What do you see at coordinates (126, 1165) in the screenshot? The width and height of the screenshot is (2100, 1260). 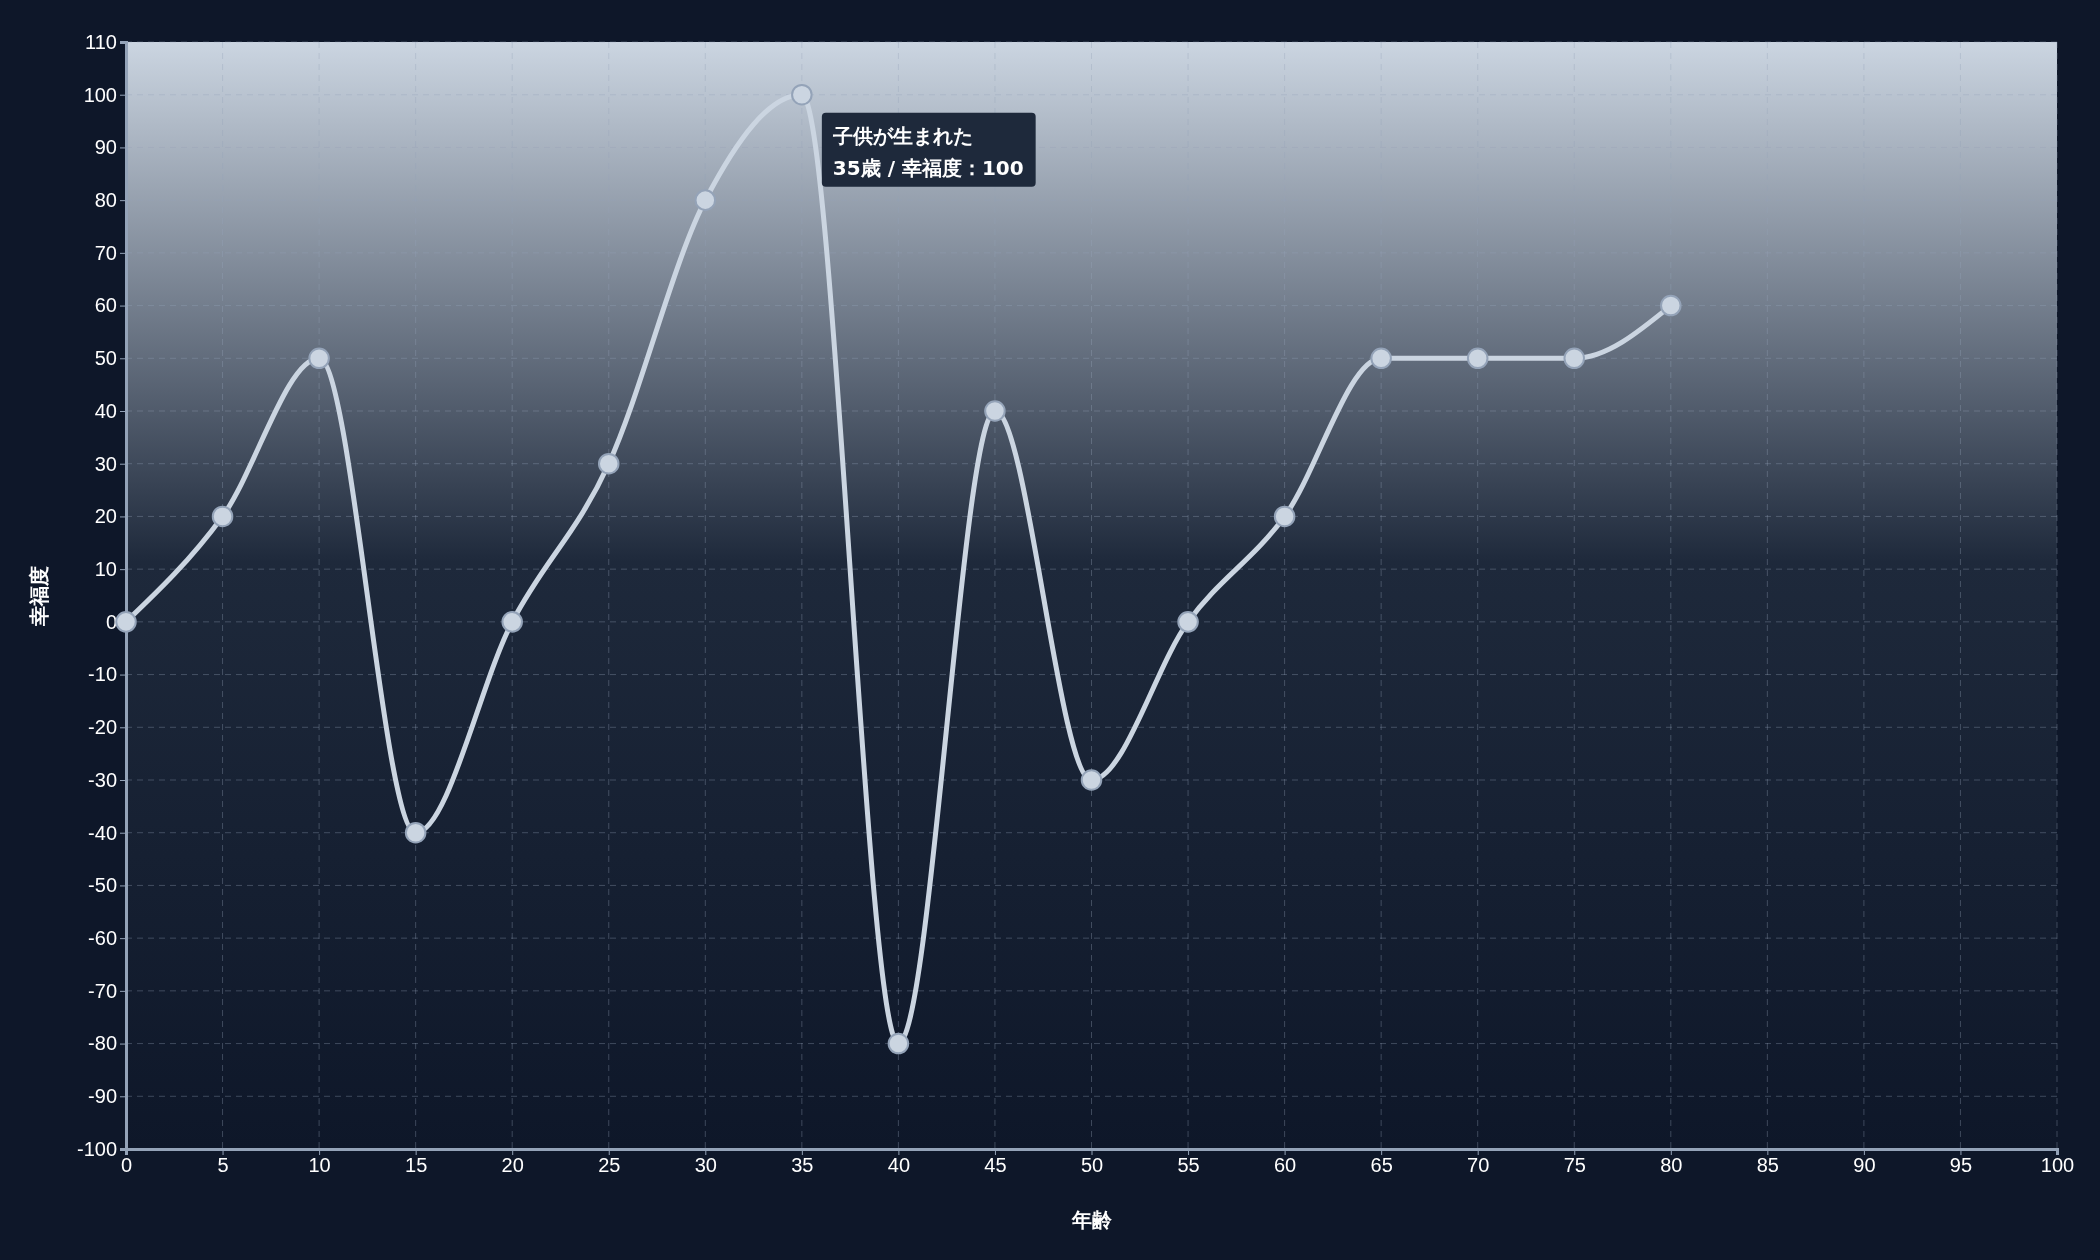 I see `x-tick-label: 0` at bounding box center [126, 1165].